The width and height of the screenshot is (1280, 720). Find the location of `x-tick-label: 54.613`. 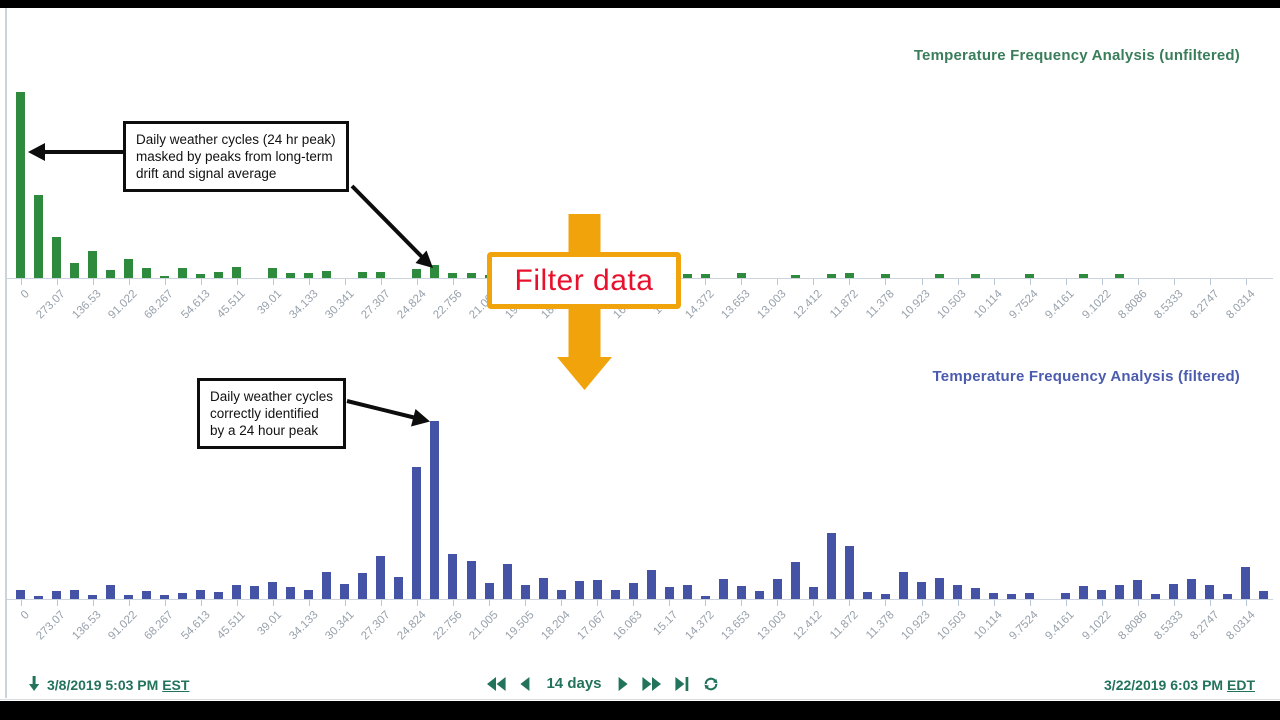

x-tick-label: 54.613 is located at coordinates (195, 305).